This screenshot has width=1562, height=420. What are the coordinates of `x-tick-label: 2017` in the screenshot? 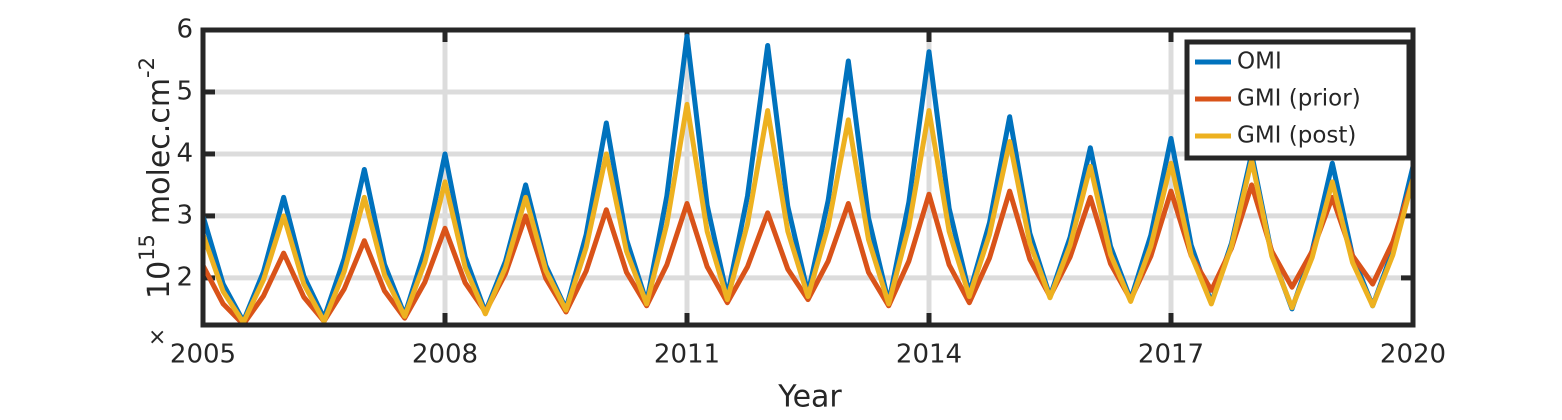 It's located at (1171, 355).